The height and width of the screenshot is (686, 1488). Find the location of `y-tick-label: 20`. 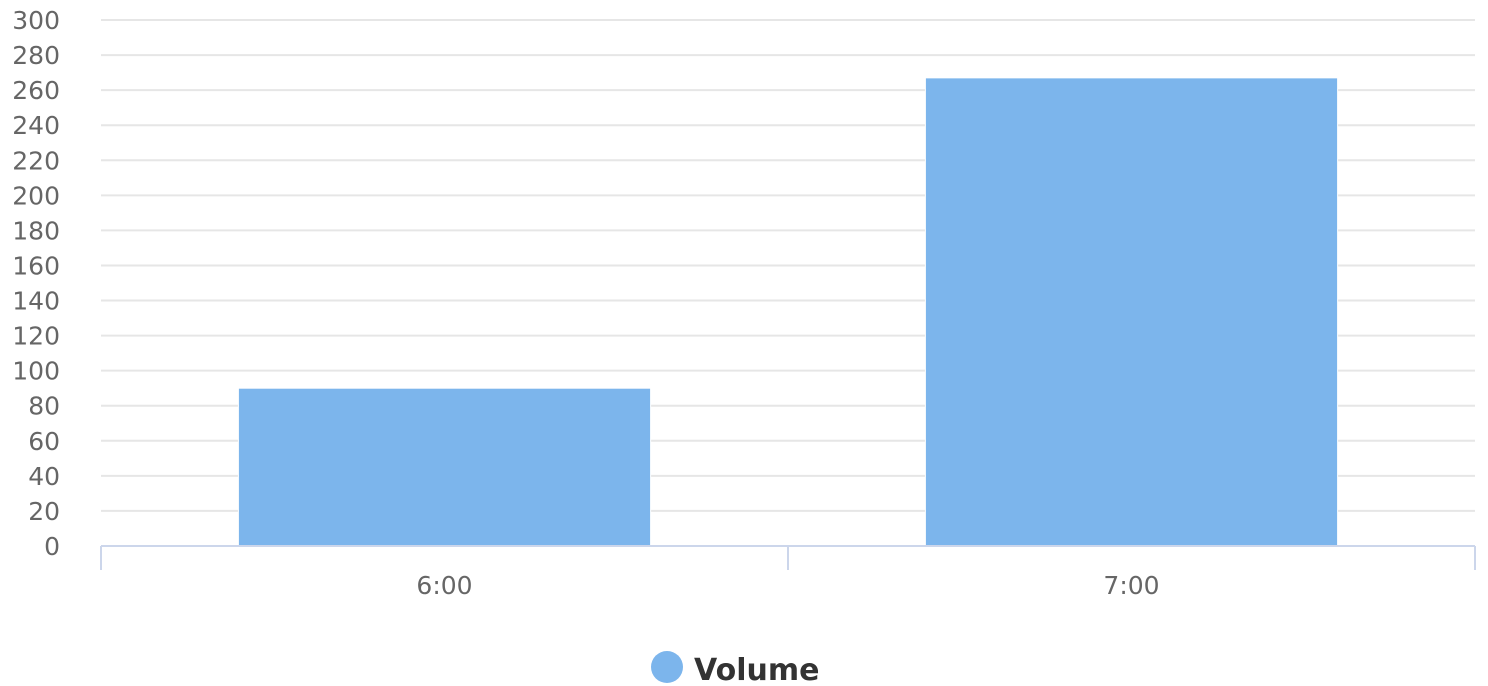

y-tick-label: 20 is located at coordinates (44, 511).